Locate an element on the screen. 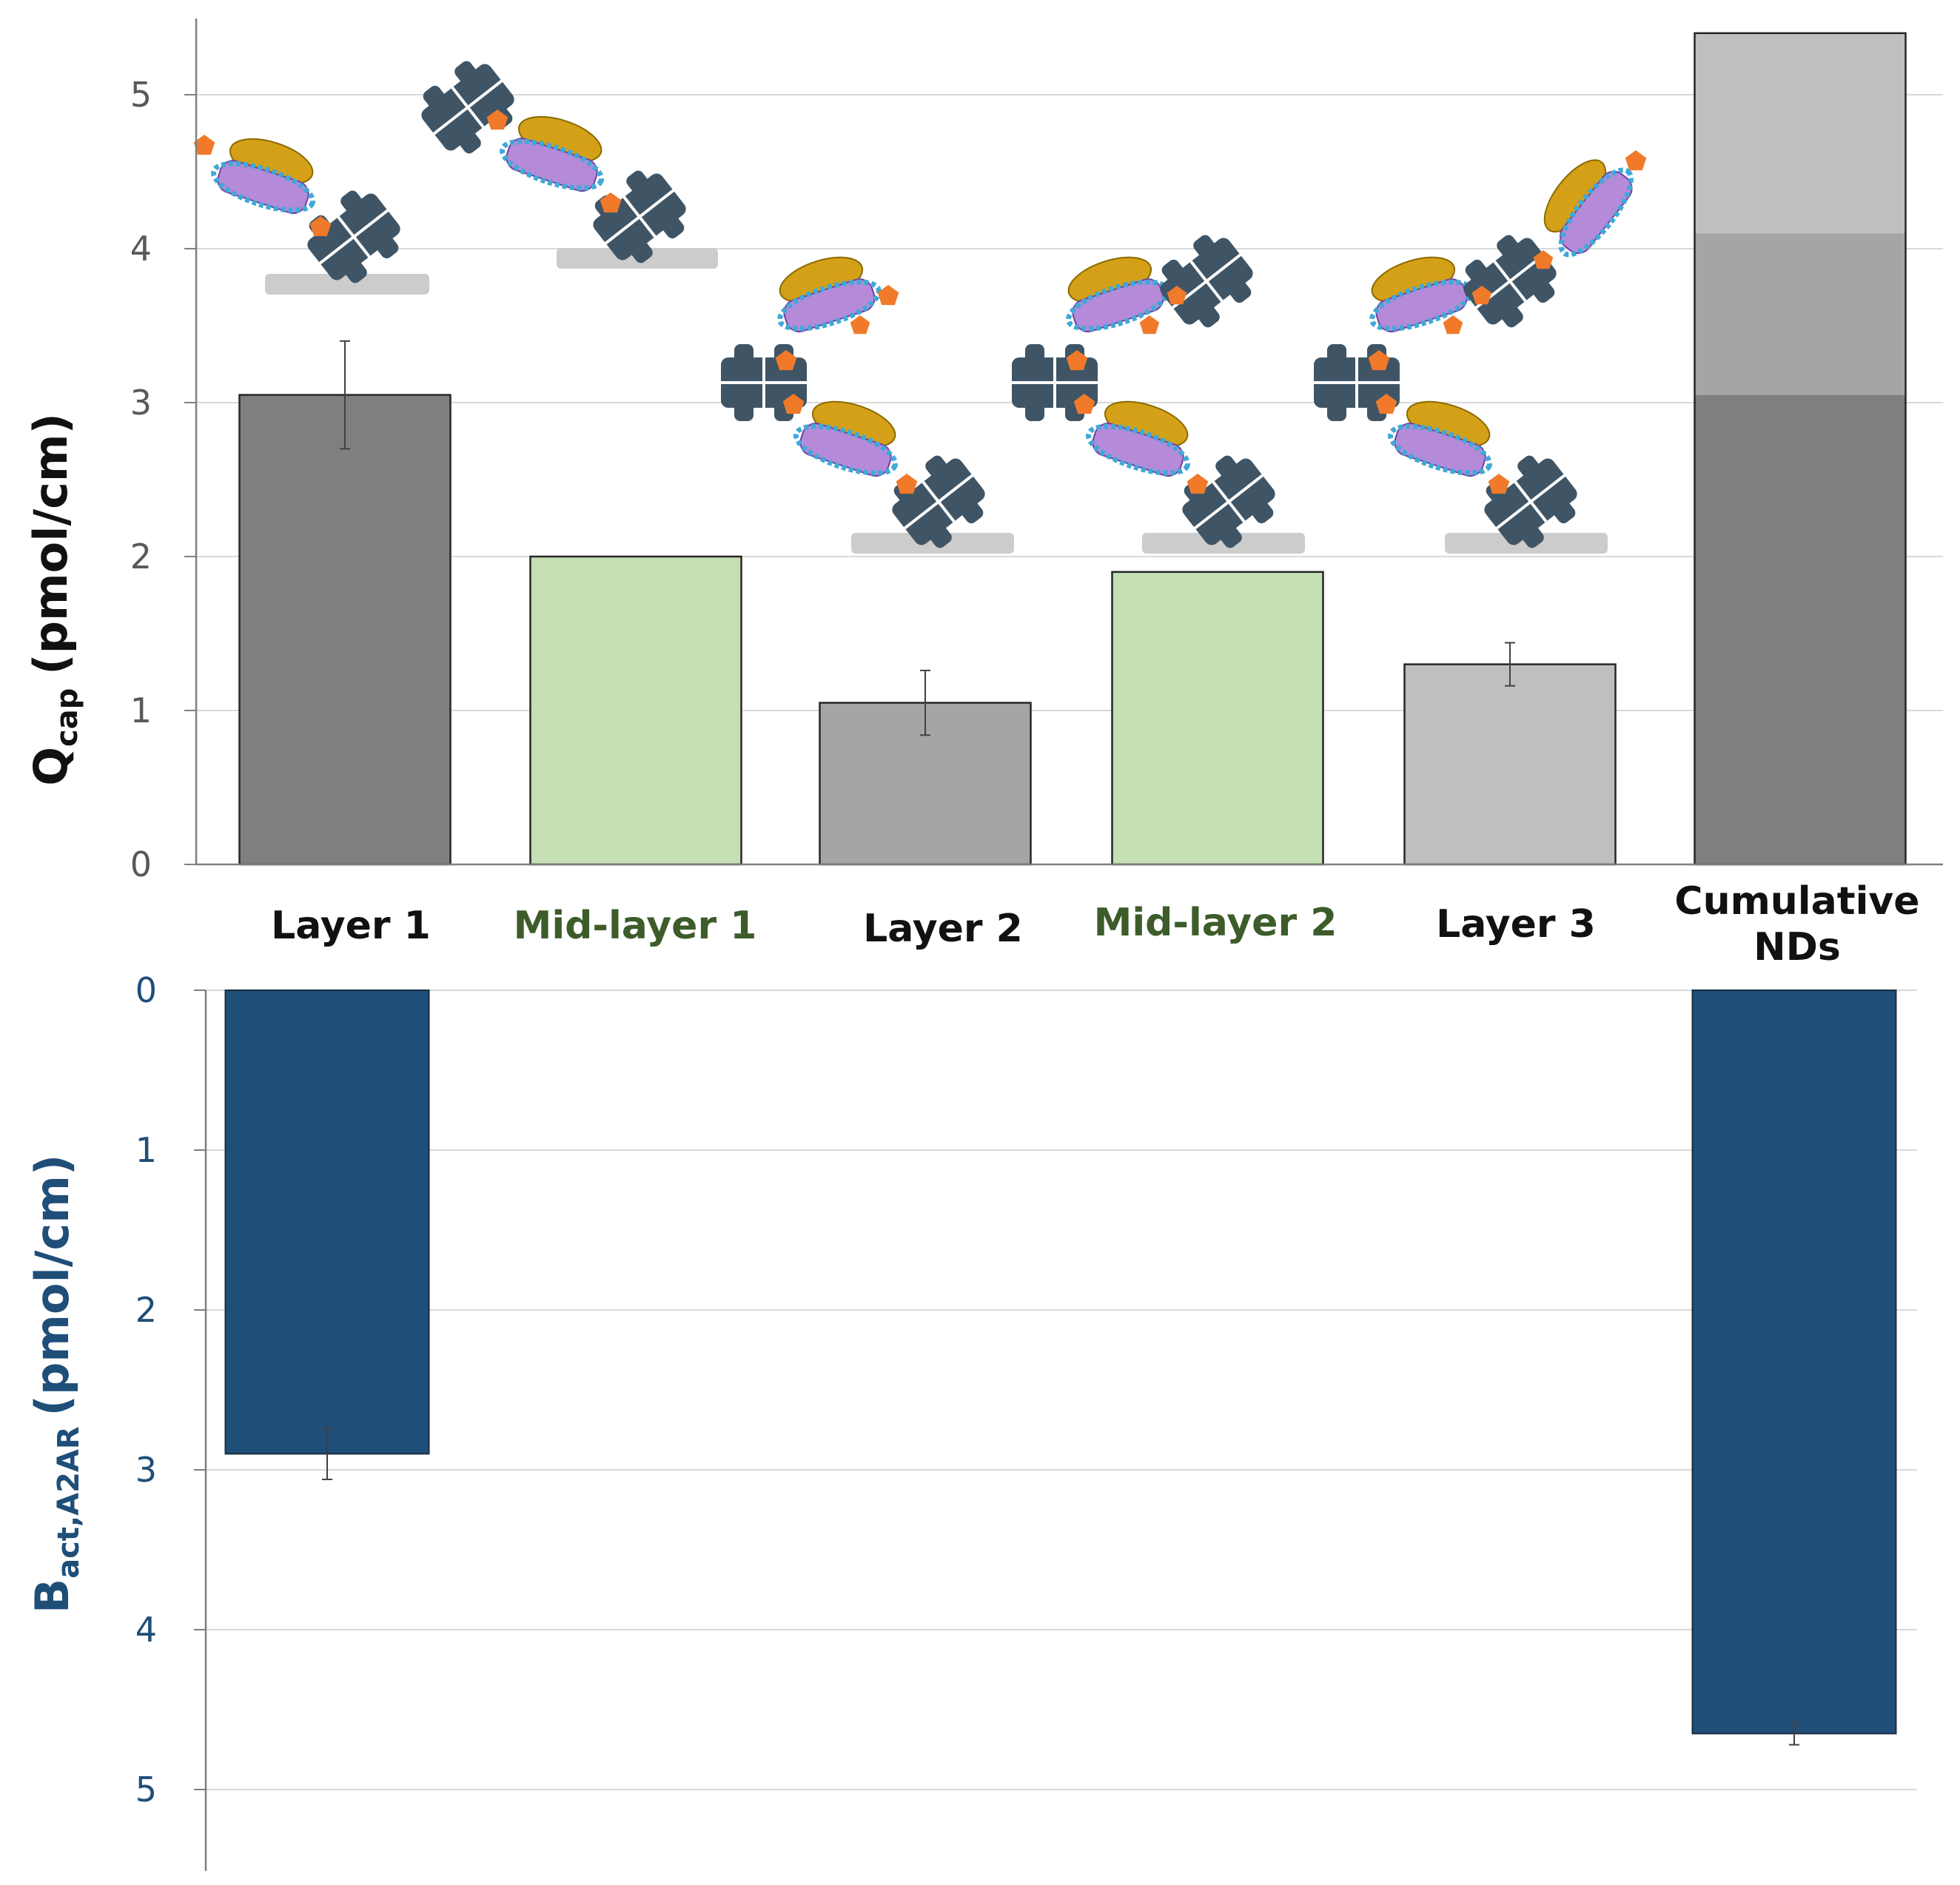 The image size is (1960, 1885). category-label-line: Layer 2 is located at coordinates (943, 929).